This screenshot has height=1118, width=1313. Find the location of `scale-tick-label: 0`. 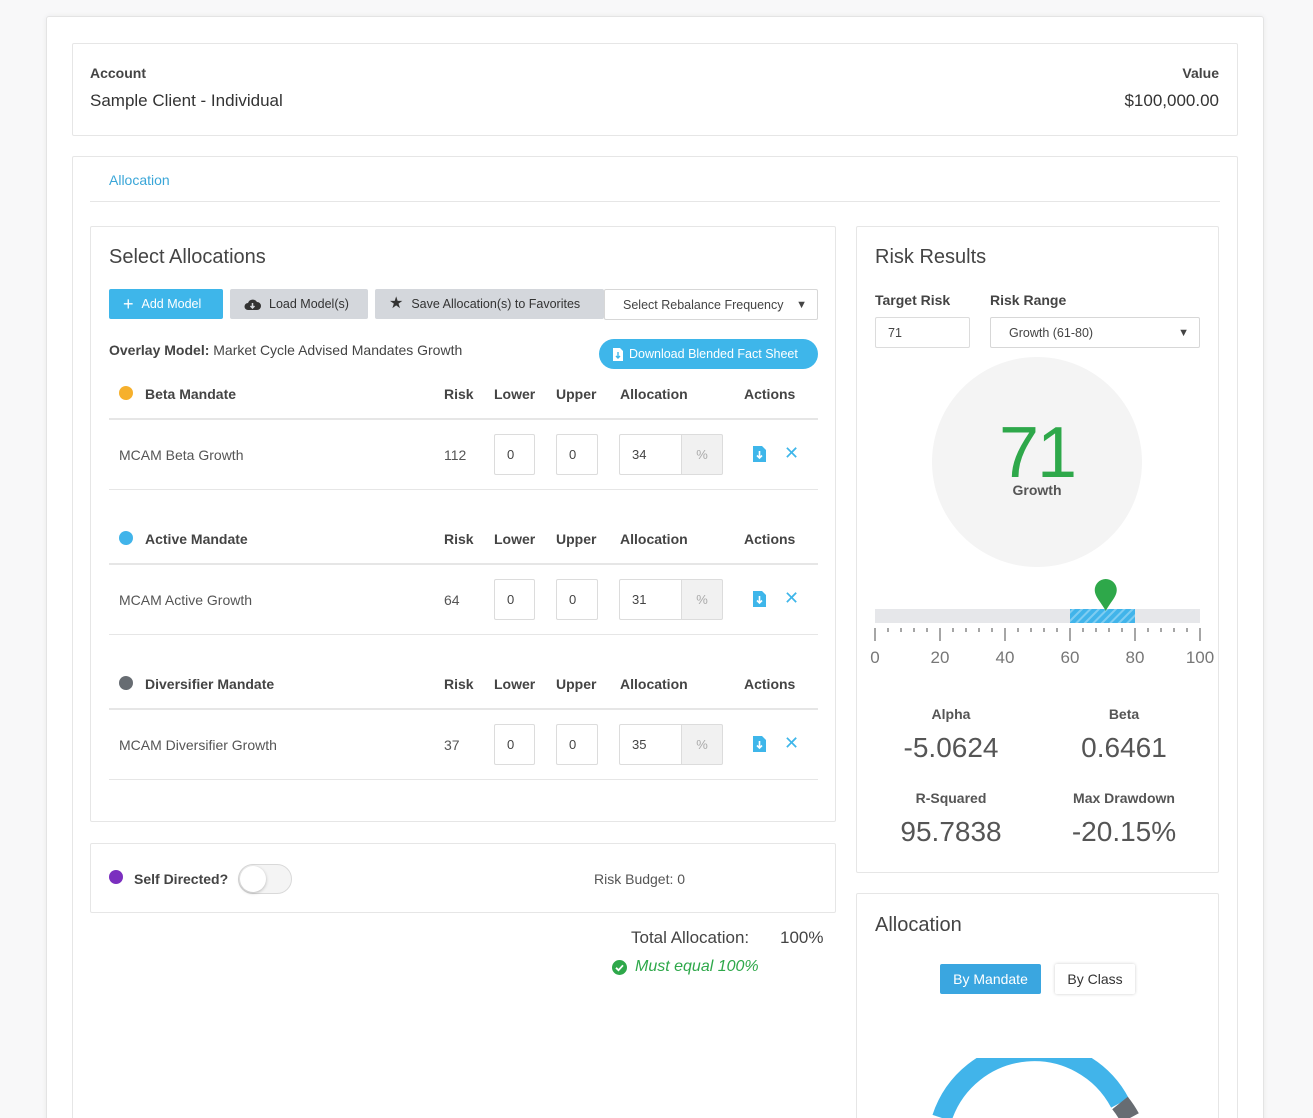

scale-tick-label: 0 is located at coordinates (874, 657).